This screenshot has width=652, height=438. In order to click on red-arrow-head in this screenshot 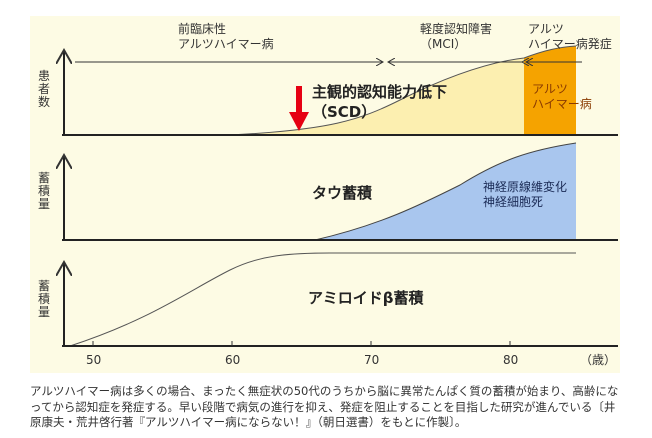, I will do `click(299, 121)`.